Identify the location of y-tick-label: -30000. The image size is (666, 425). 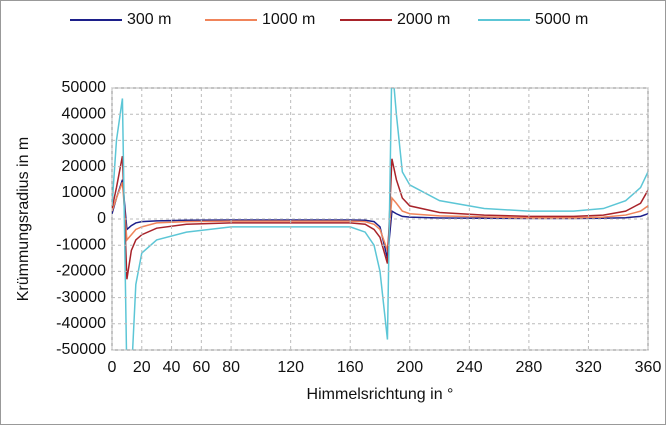
(81, 297).